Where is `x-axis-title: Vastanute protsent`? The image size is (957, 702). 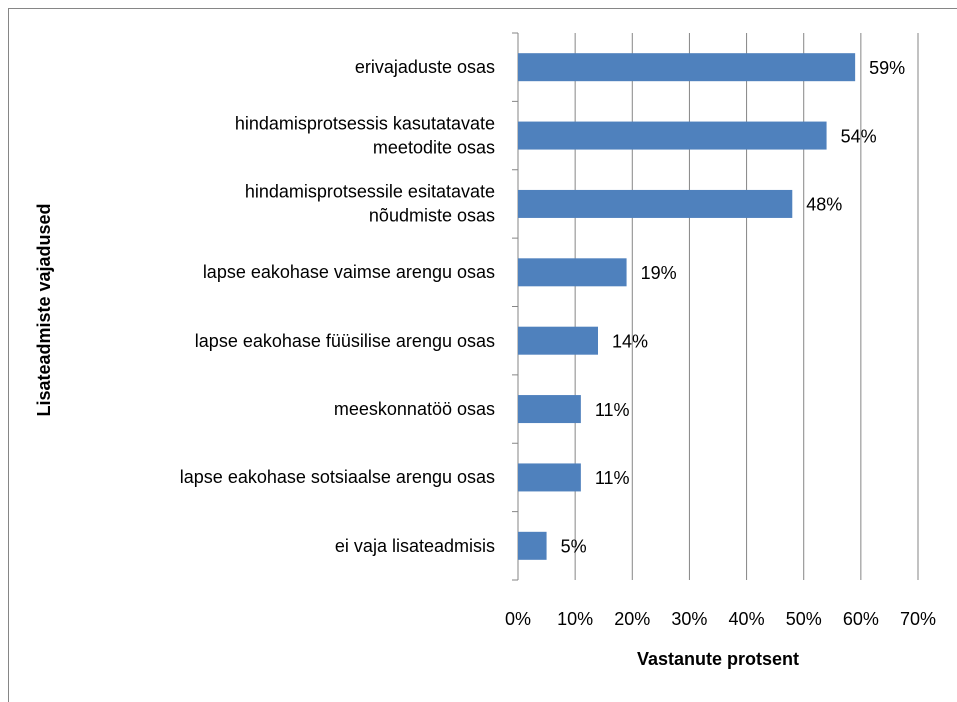
x-axis-title: Vastanute protsent is located at coordinates (718, 659).